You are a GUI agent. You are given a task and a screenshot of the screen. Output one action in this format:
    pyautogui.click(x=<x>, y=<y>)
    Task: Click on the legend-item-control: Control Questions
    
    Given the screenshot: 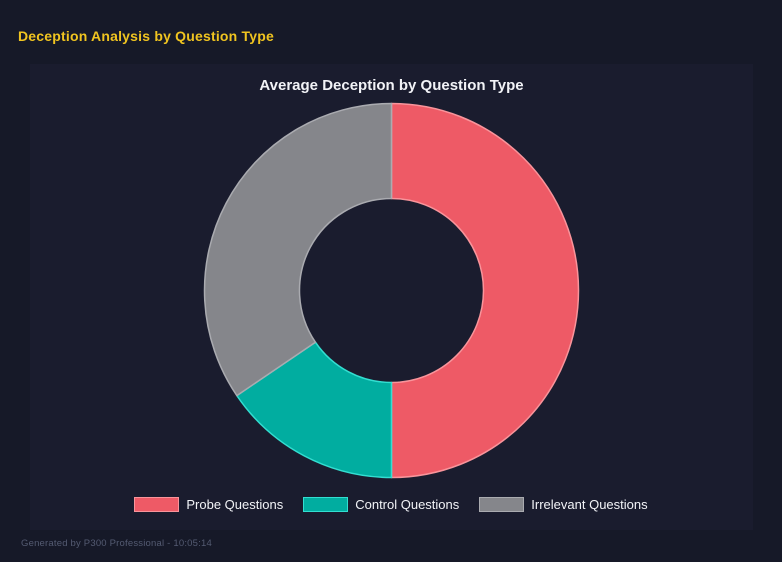 What is the action you would take?
    pyautogui.click(x=381, y=504)
    